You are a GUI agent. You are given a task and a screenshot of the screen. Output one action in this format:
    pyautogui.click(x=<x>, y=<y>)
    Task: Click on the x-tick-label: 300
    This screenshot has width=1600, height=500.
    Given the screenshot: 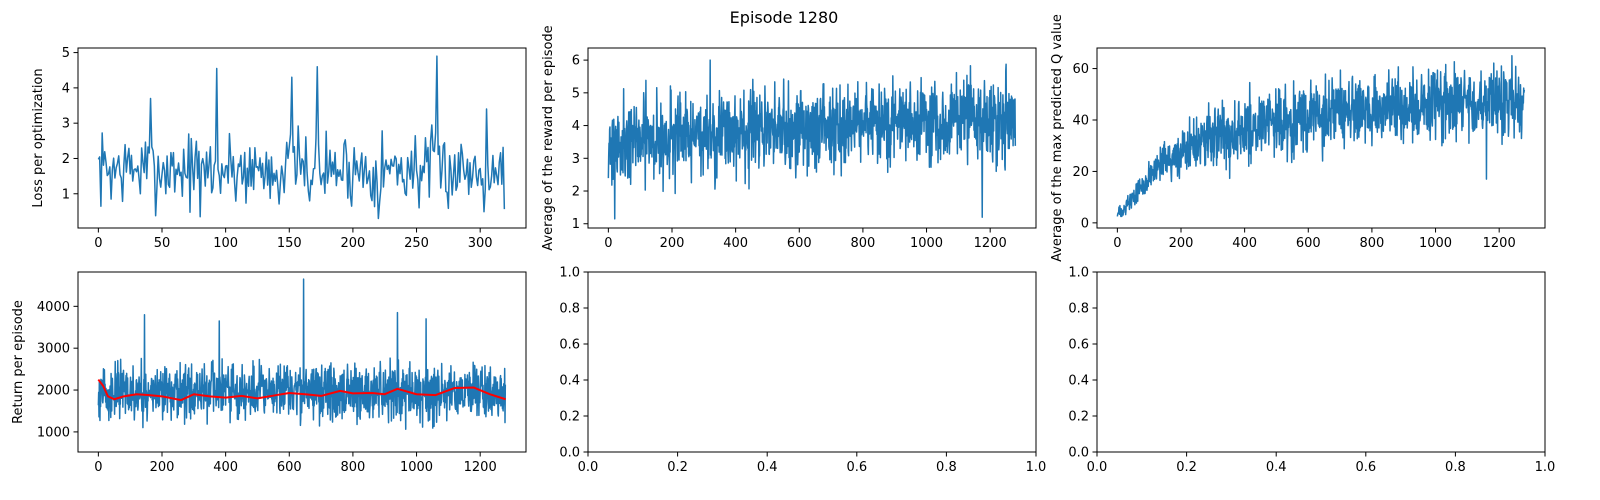 What is the action you would take?
    pyautogui.click(x=480, y=243)
    